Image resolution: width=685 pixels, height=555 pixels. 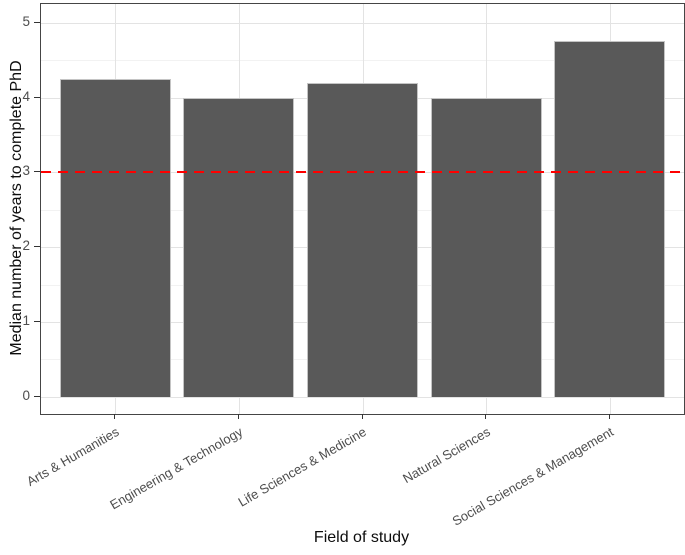 I want to click on y-axis-title: Median number of years to complete PhD, so click(x=16, y=208).